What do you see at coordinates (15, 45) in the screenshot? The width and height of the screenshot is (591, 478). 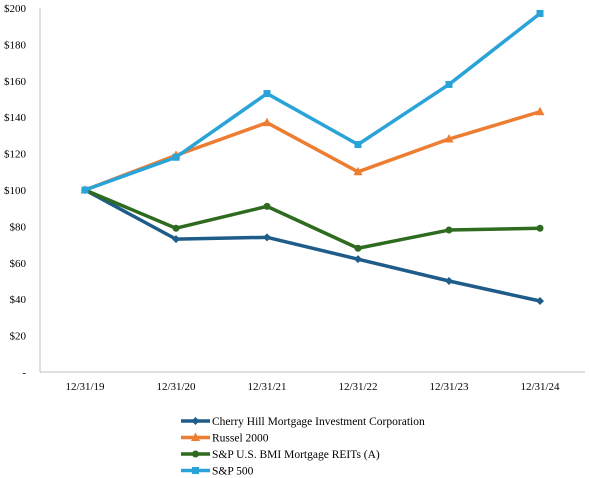 I see `y-tick-label: $180` at bounding box center [15, 45].